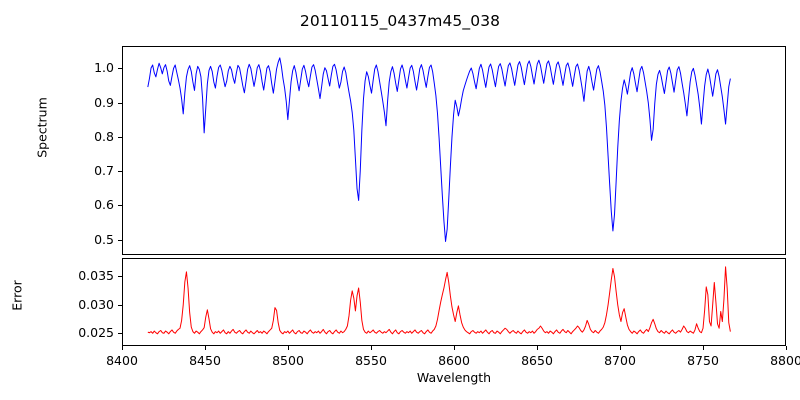 Image resolution: width=800 pixels, height=400 pixels. I want to click on ytick-label: 0.7, so click(104, 171).